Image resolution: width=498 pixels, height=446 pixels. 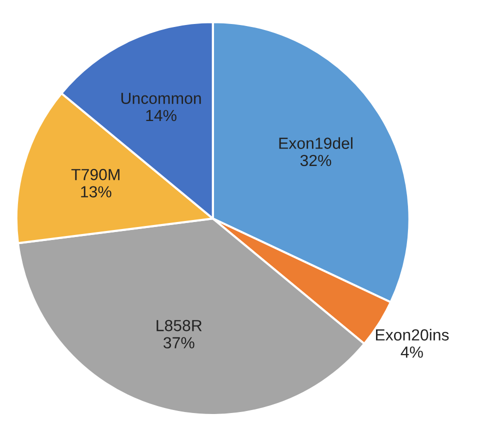 I want to click on data-label: 37%, so click(x=179, y=342).